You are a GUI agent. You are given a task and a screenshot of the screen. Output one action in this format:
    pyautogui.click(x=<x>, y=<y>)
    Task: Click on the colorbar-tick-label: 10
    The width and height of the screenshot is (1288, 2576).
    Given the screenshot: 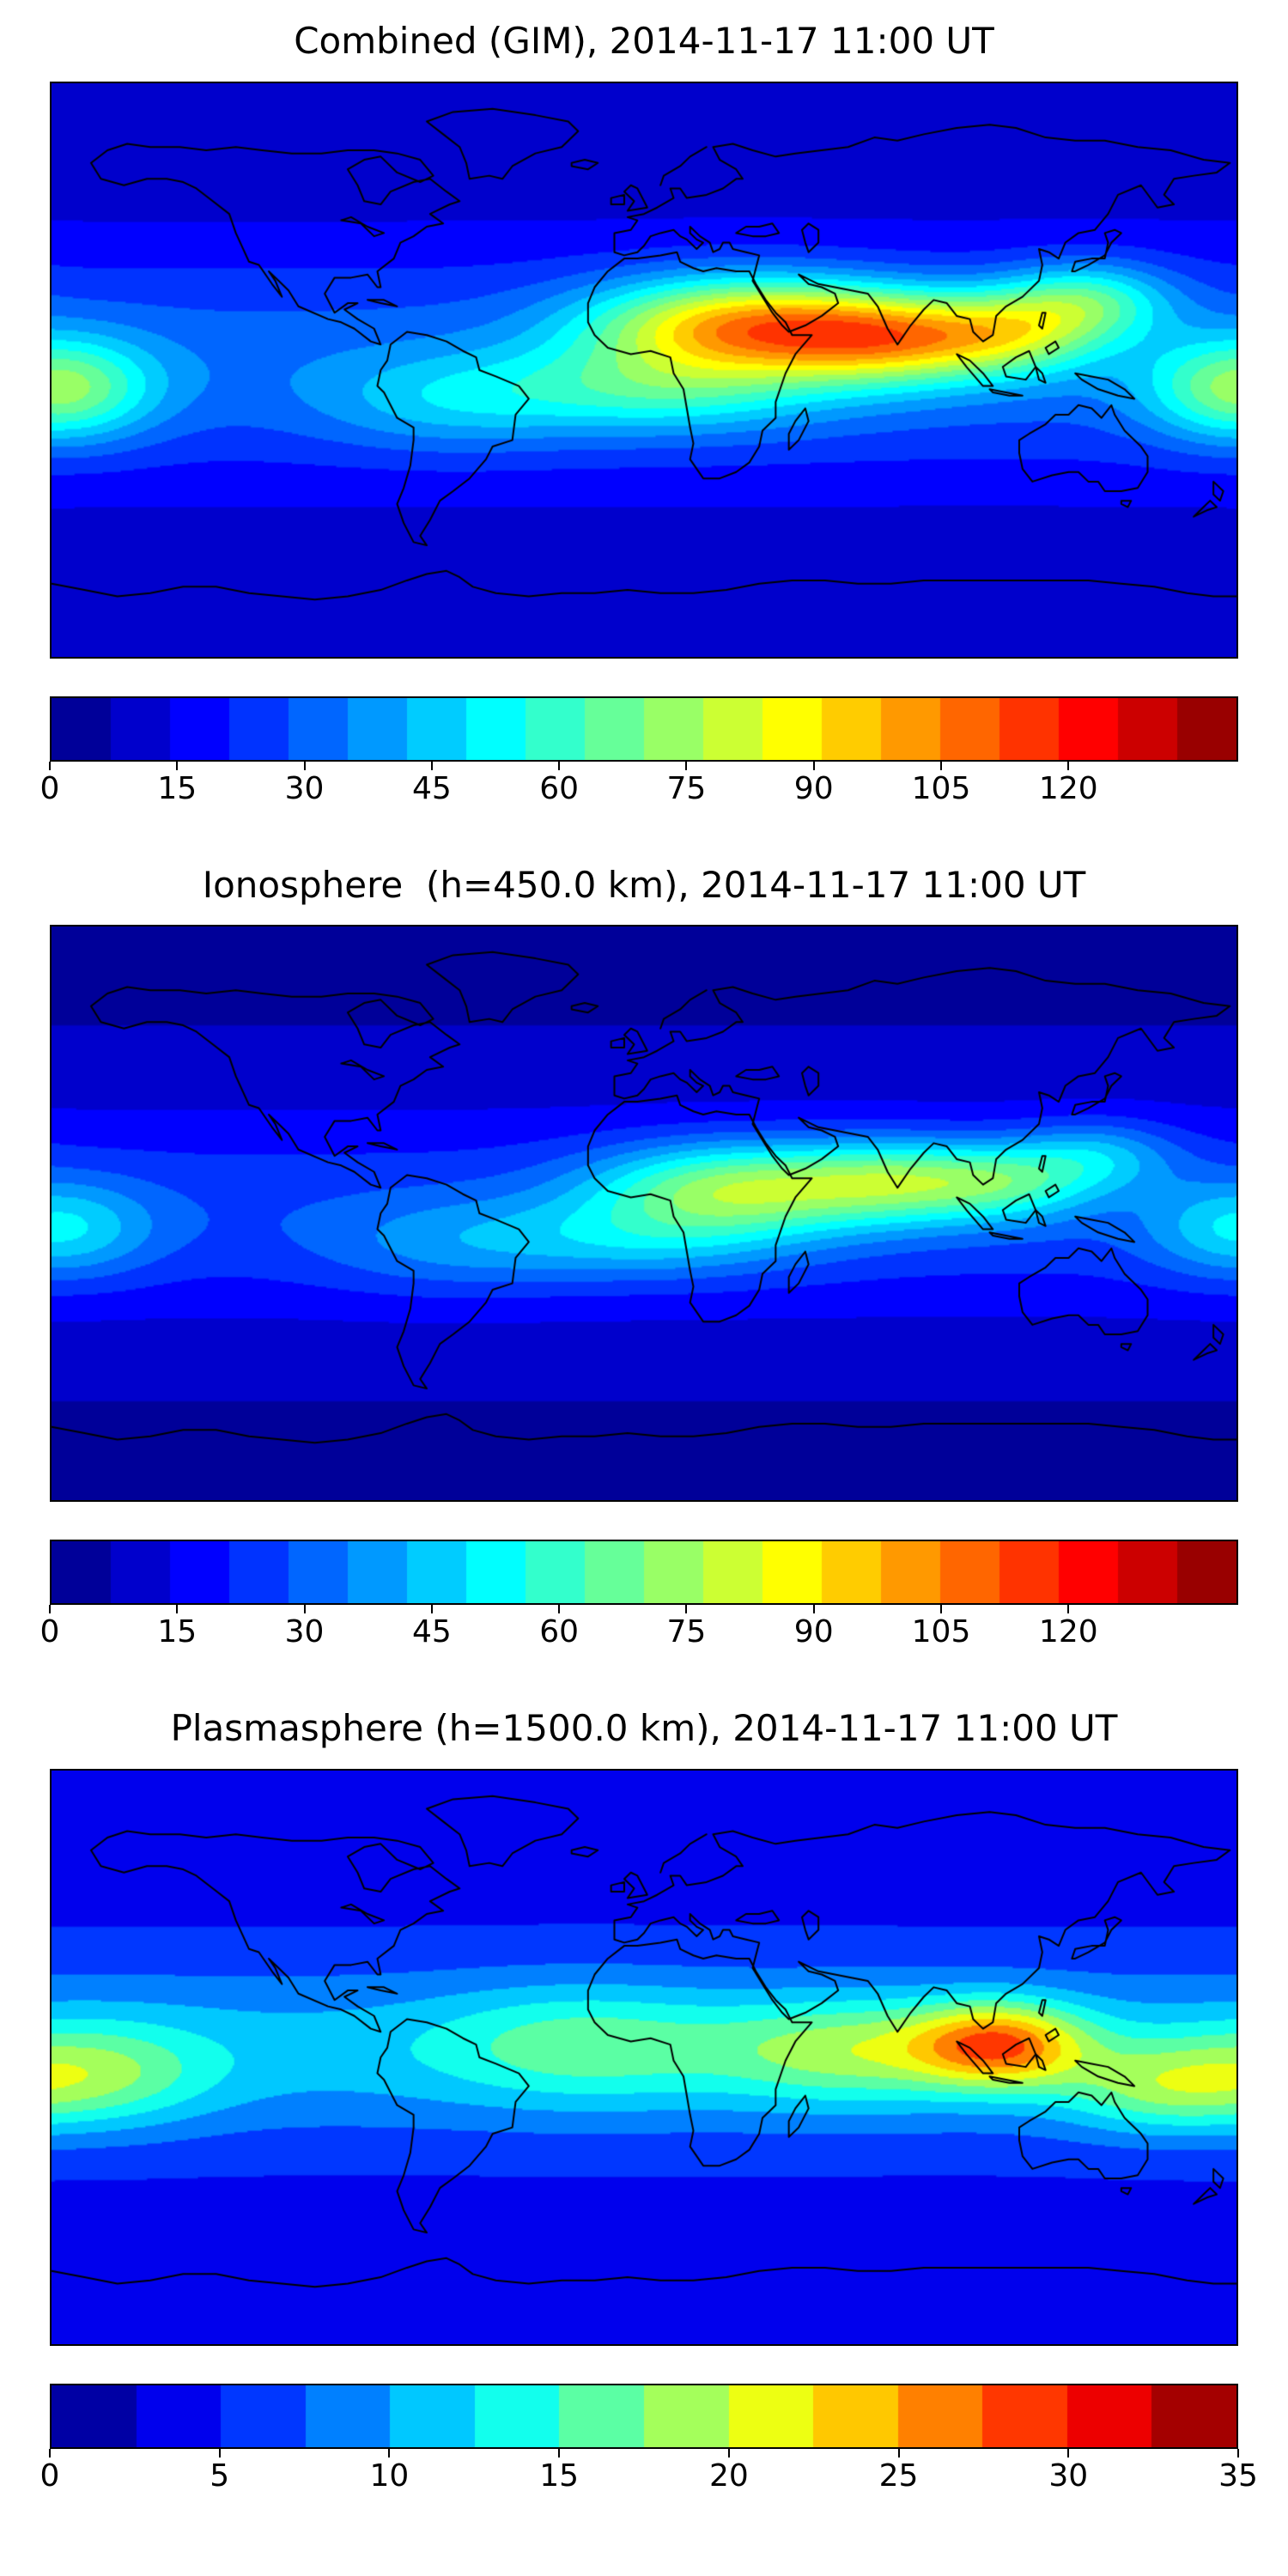 What is the action you would take?
    pyautogui.click(x=389, y=2476)
    